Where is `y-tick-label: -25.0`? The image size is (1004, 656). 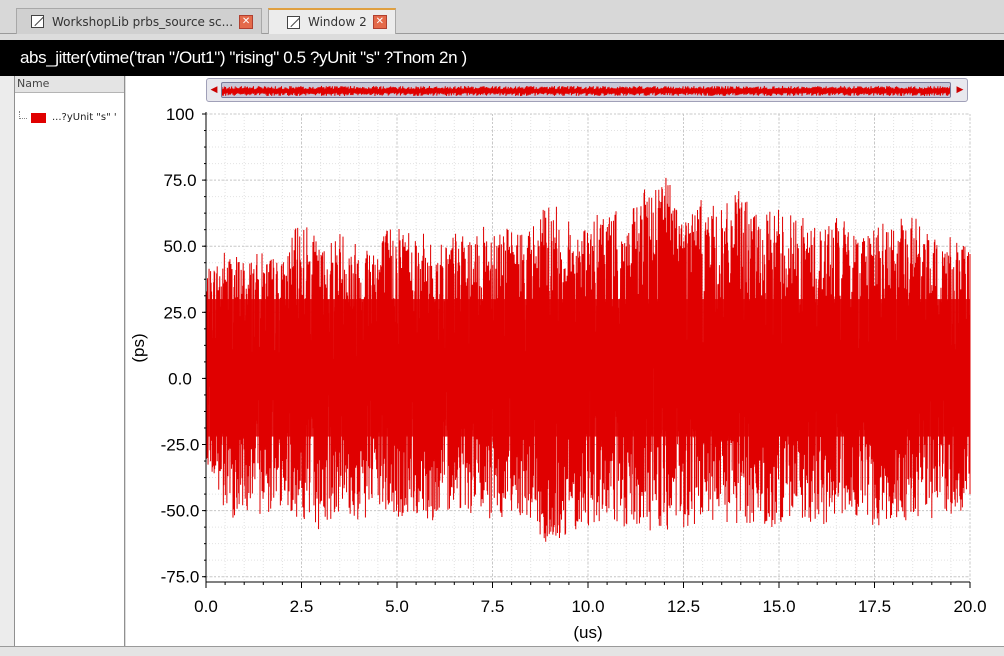
y-tick-label: -25.0 is located at coordinates (180, 445).